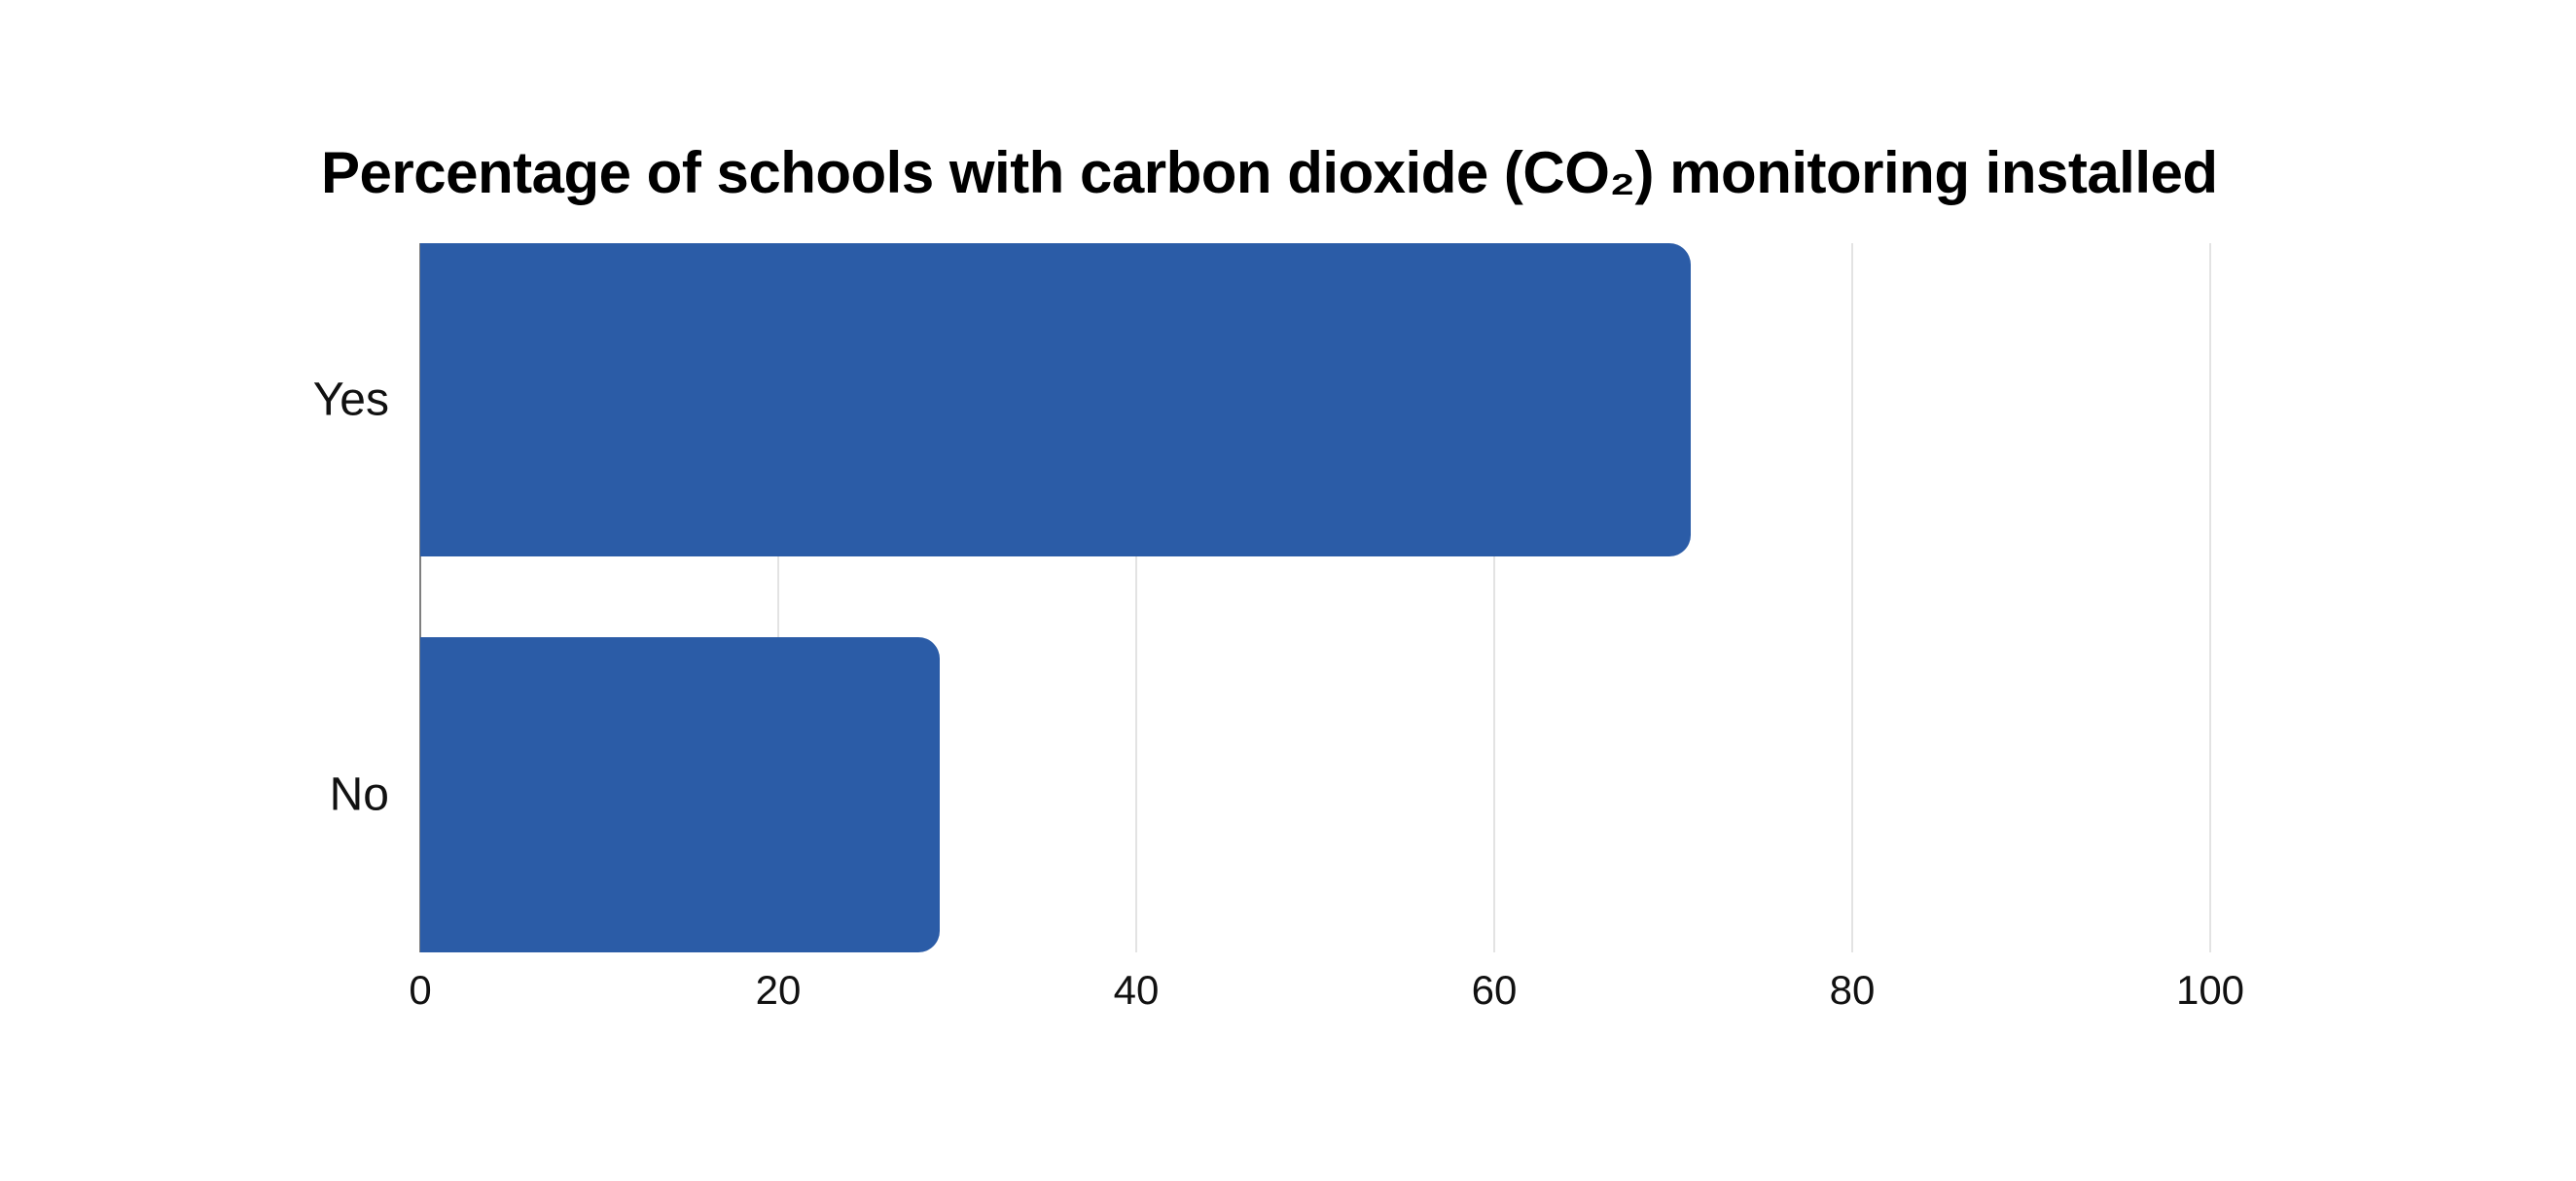  What do you see at coordinates (1852, 990) in the screenshot?
I see `x-tick-label-80: 80` at bounding box center [1852, 990].